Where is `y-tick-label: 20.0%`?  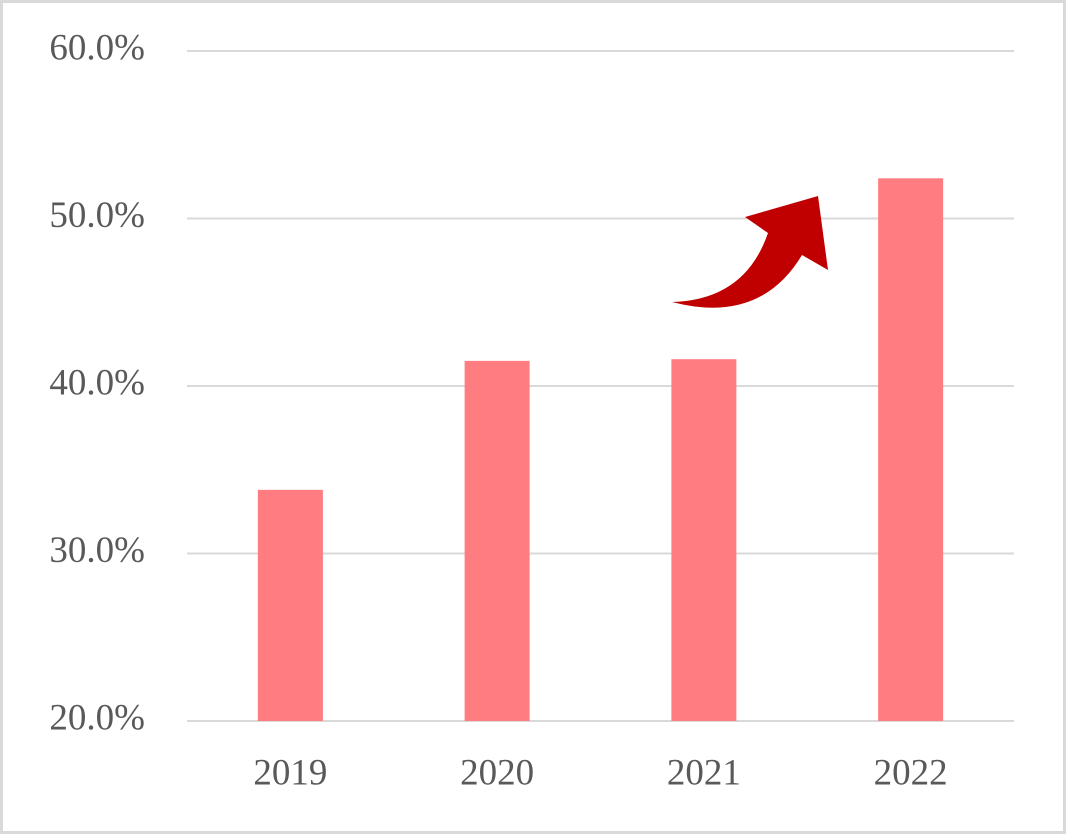
y-tick-label: 20.0% is located at coordinates (97, 717).